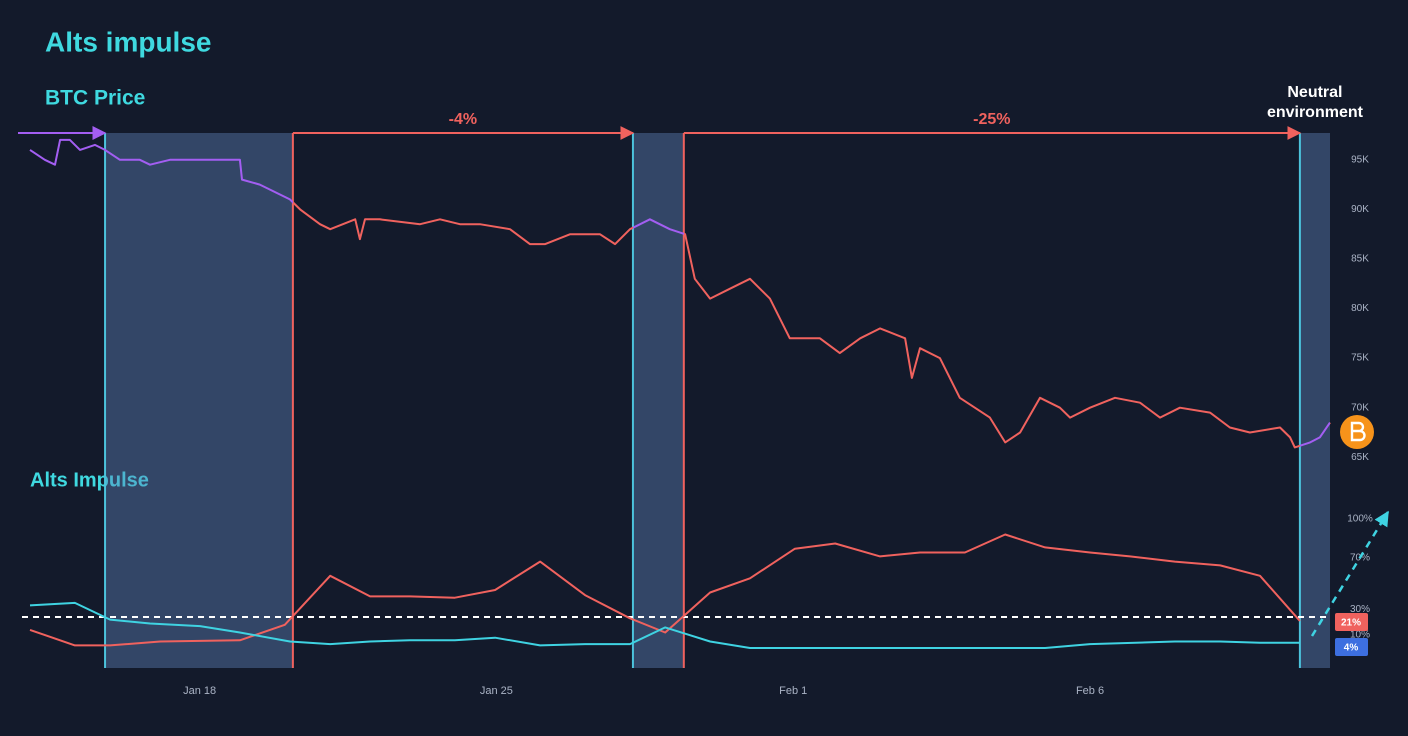 The width and height of the screenshot is (1408, 736). Describe the element at coordinates (1360, 259) in the screenshot. I see `y-tick-label: 85K` at that location.